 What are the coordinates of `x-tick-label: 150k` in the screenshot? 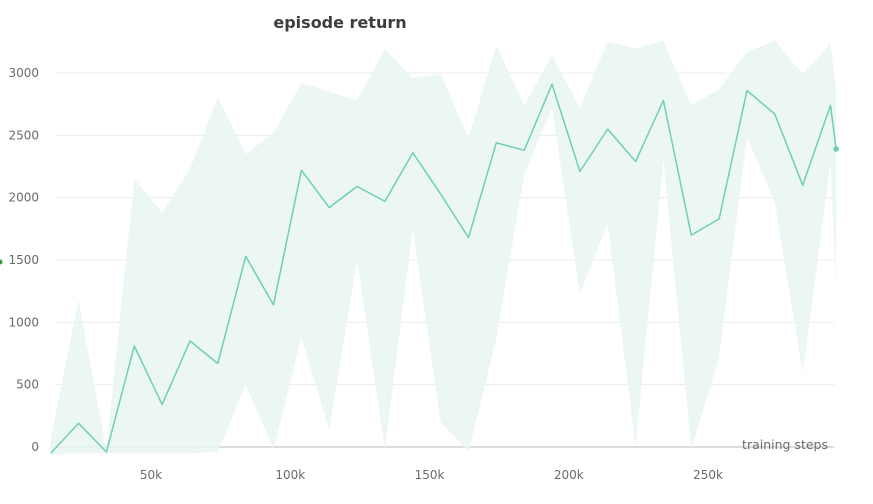 It's located at (430, 475).